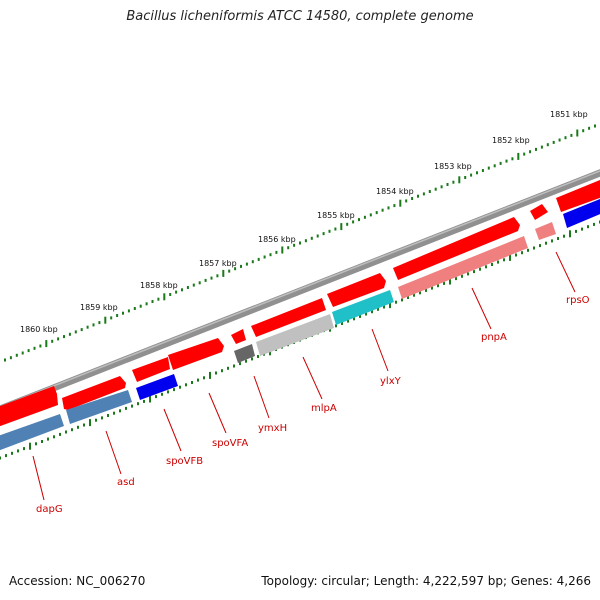 This screenshot has height=600, width=600. Describe the element at coordinates (272, 428) in the screenshot. I see `gene-label-ymxH: ymxH` at that location.